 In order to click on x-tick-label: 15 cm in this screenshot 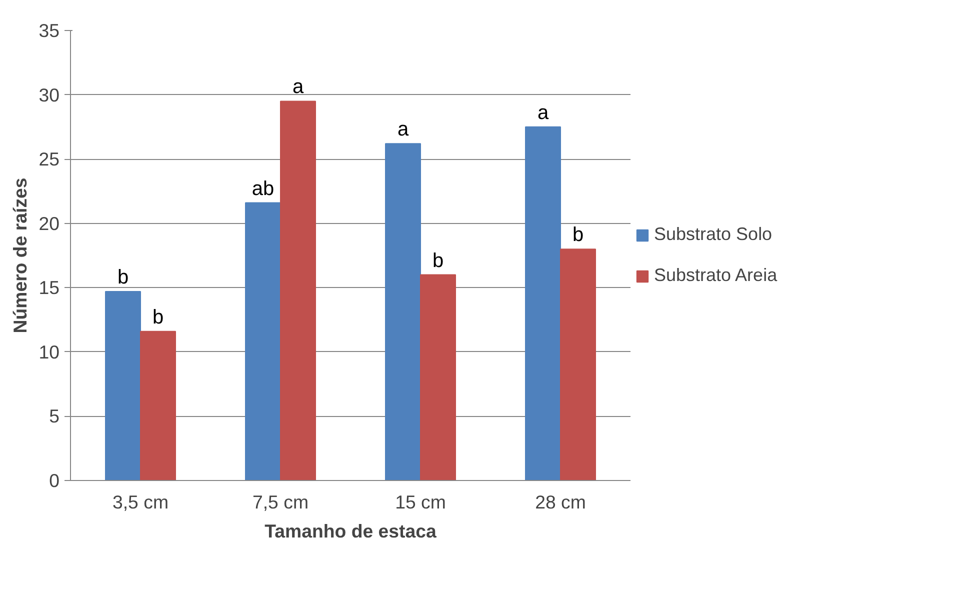, I will do `click(420, 502)`.